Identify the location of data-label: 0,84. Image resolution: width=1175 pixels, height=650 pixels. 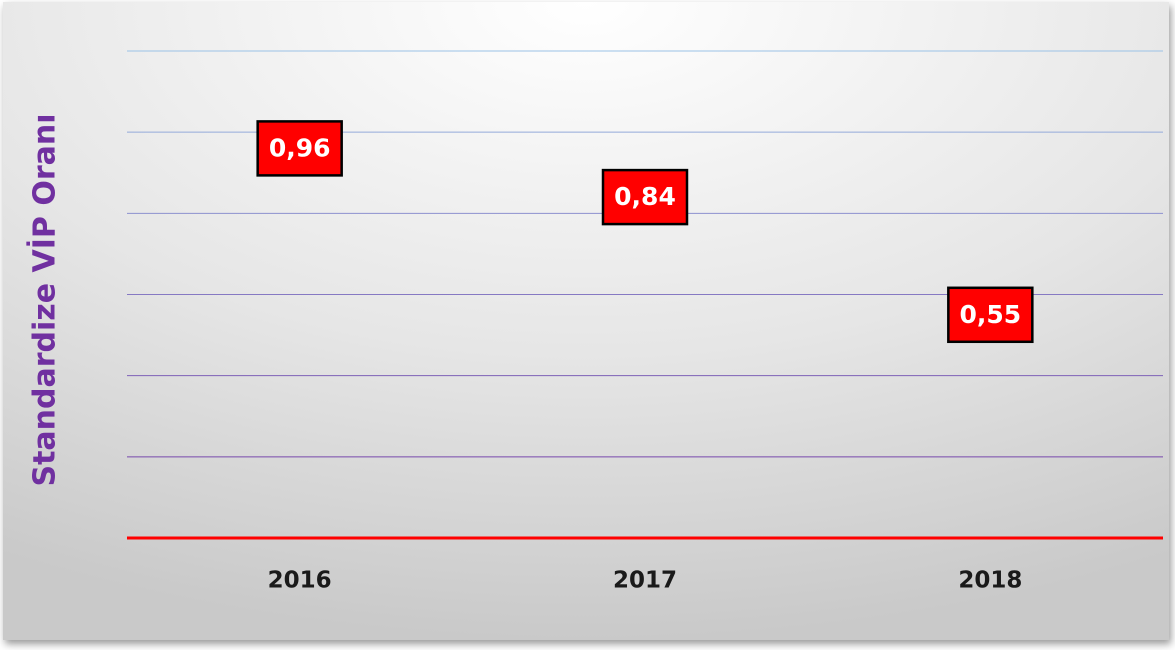
(645, 196).